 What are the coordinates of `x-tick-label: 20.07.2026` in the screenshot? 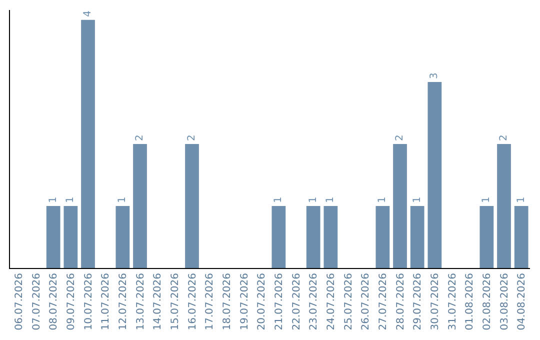 It's located at (262, 301).